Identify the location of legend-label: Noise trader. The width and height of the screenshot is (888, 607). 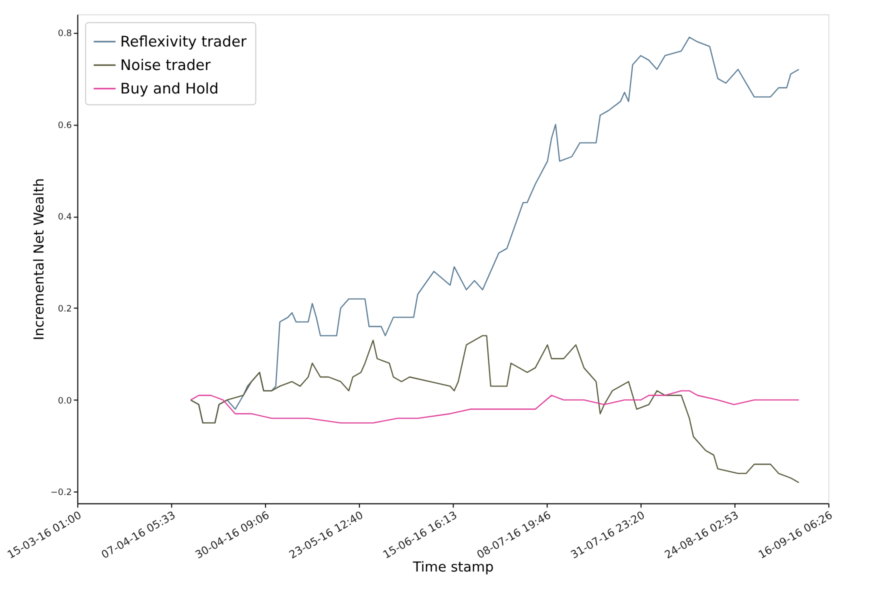
(166, 65).